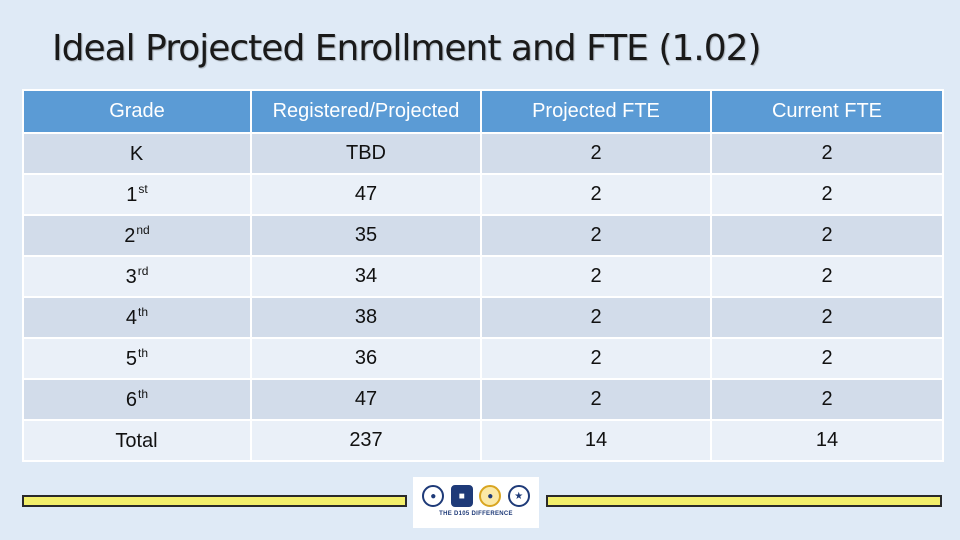 The height and width of the screenshot is (540, 960). I want to click on cell-registered: 237, so click(366, 440).